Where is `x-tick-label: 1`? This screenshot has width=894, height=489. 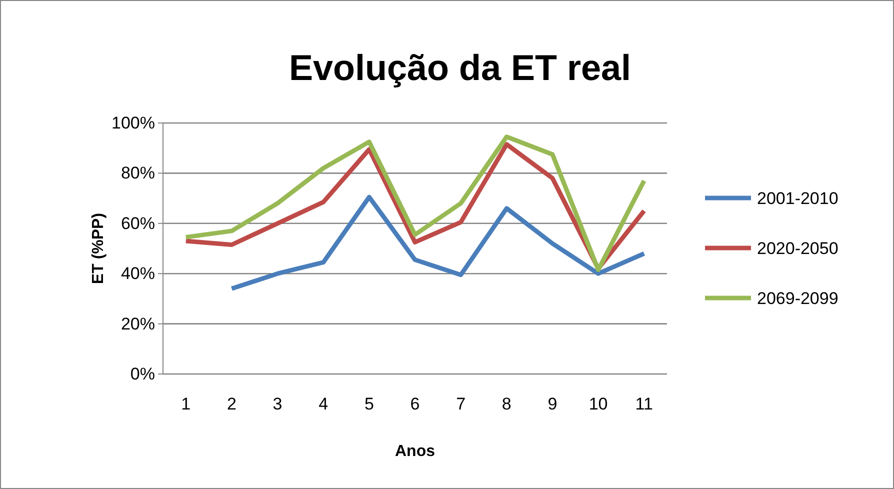
x-tick-label: 1 is located at coordinates (186, 404).